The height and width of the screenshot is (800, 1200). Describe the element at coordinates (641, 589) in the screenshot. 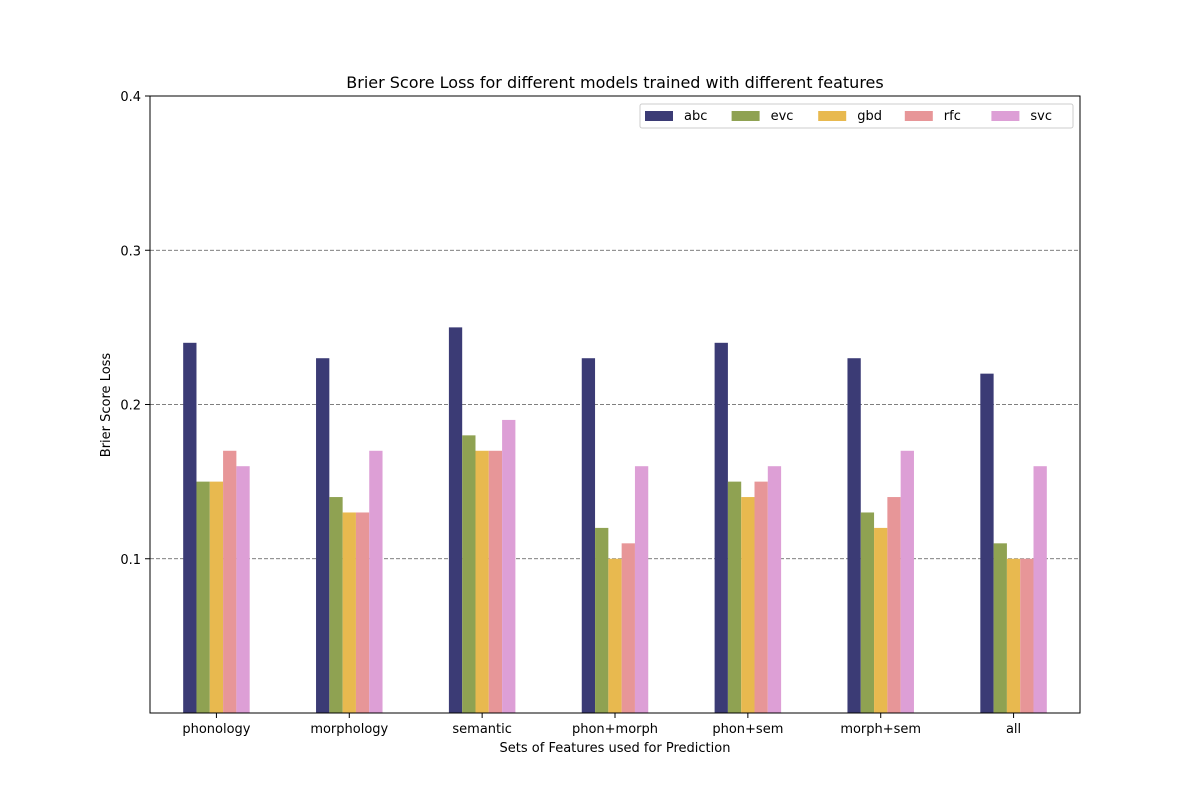

I see `bar-svc-phon+morph` at that location.